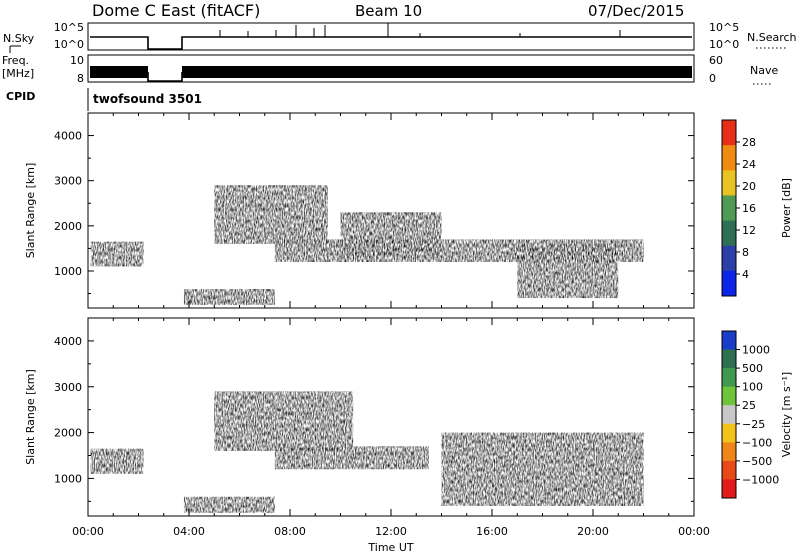 Image resolution: width=800 pixels, height=554 pixels. What do you see at coordinates (30, 211) in the screenshot?
I see `power-ylabel: Slant Range [km]` at bounding box center [30, 211].